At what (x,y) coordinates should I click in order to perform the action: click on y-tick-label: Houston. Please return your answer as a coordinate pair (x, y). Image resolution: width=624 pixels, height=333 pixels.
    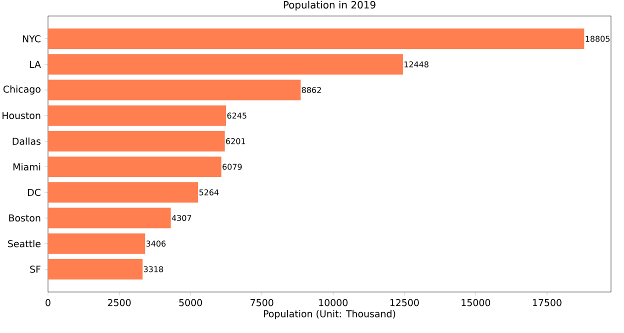
    Looking at the image, I should click on (21, 116).